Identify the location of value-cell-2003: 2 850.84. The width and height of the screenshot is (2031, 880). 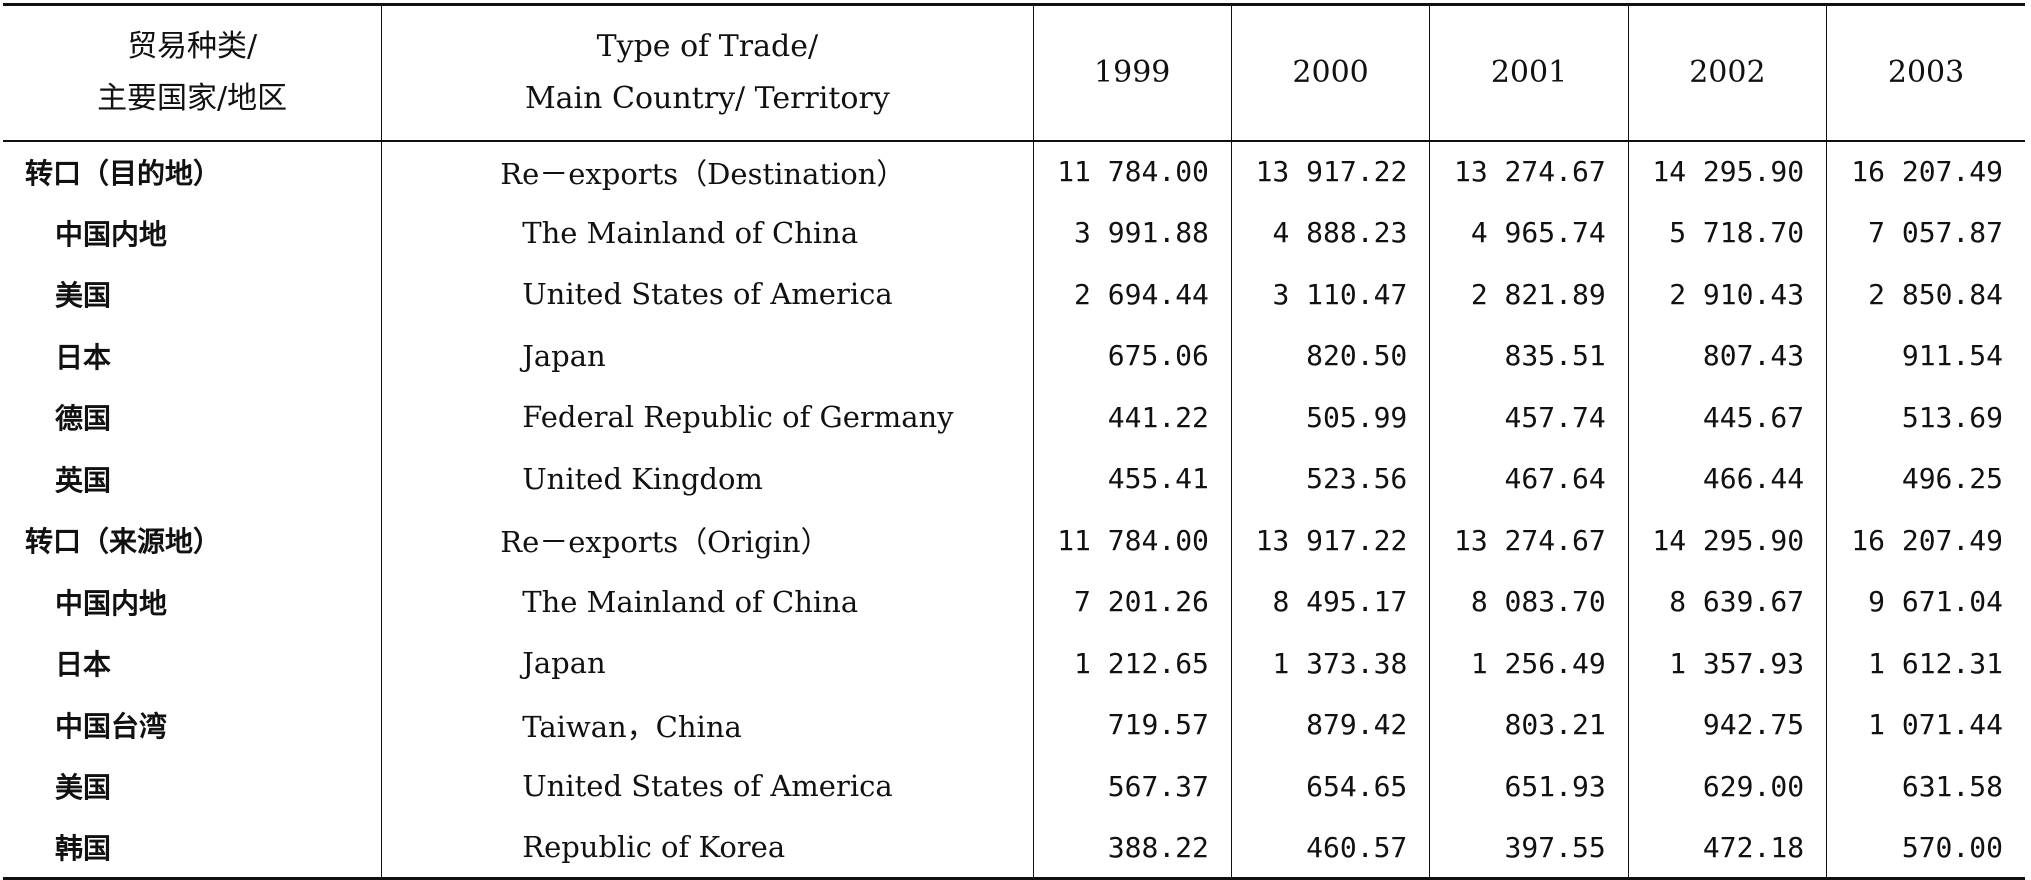
(1925, 294).